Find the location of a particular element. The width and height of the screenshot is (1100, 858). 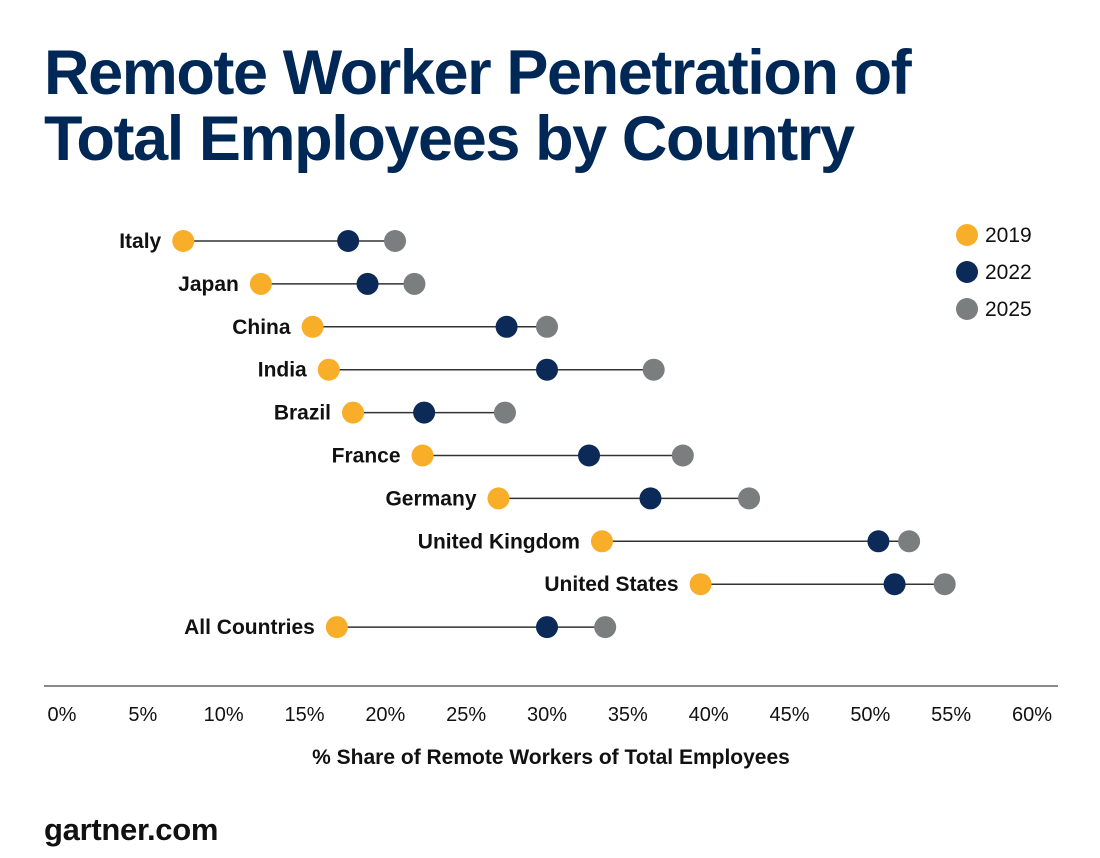

point-2022-italy is located at coordinates (348, 241).